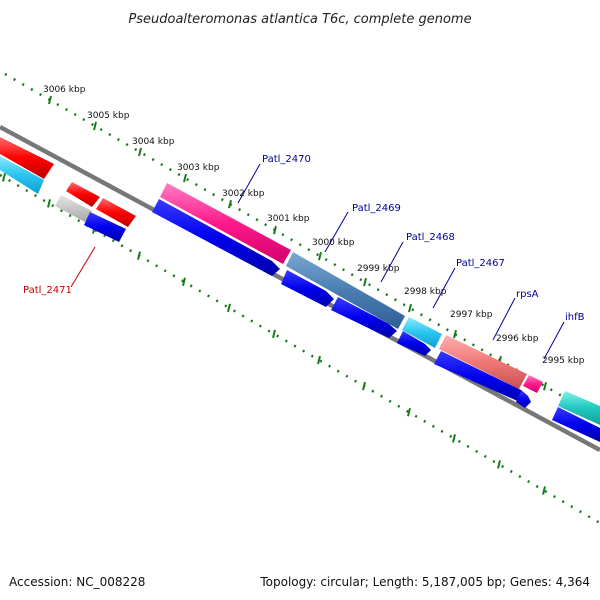 The image size is (600, 600). I want to click on tick-label: 3000 kbp, so click(333, 243).